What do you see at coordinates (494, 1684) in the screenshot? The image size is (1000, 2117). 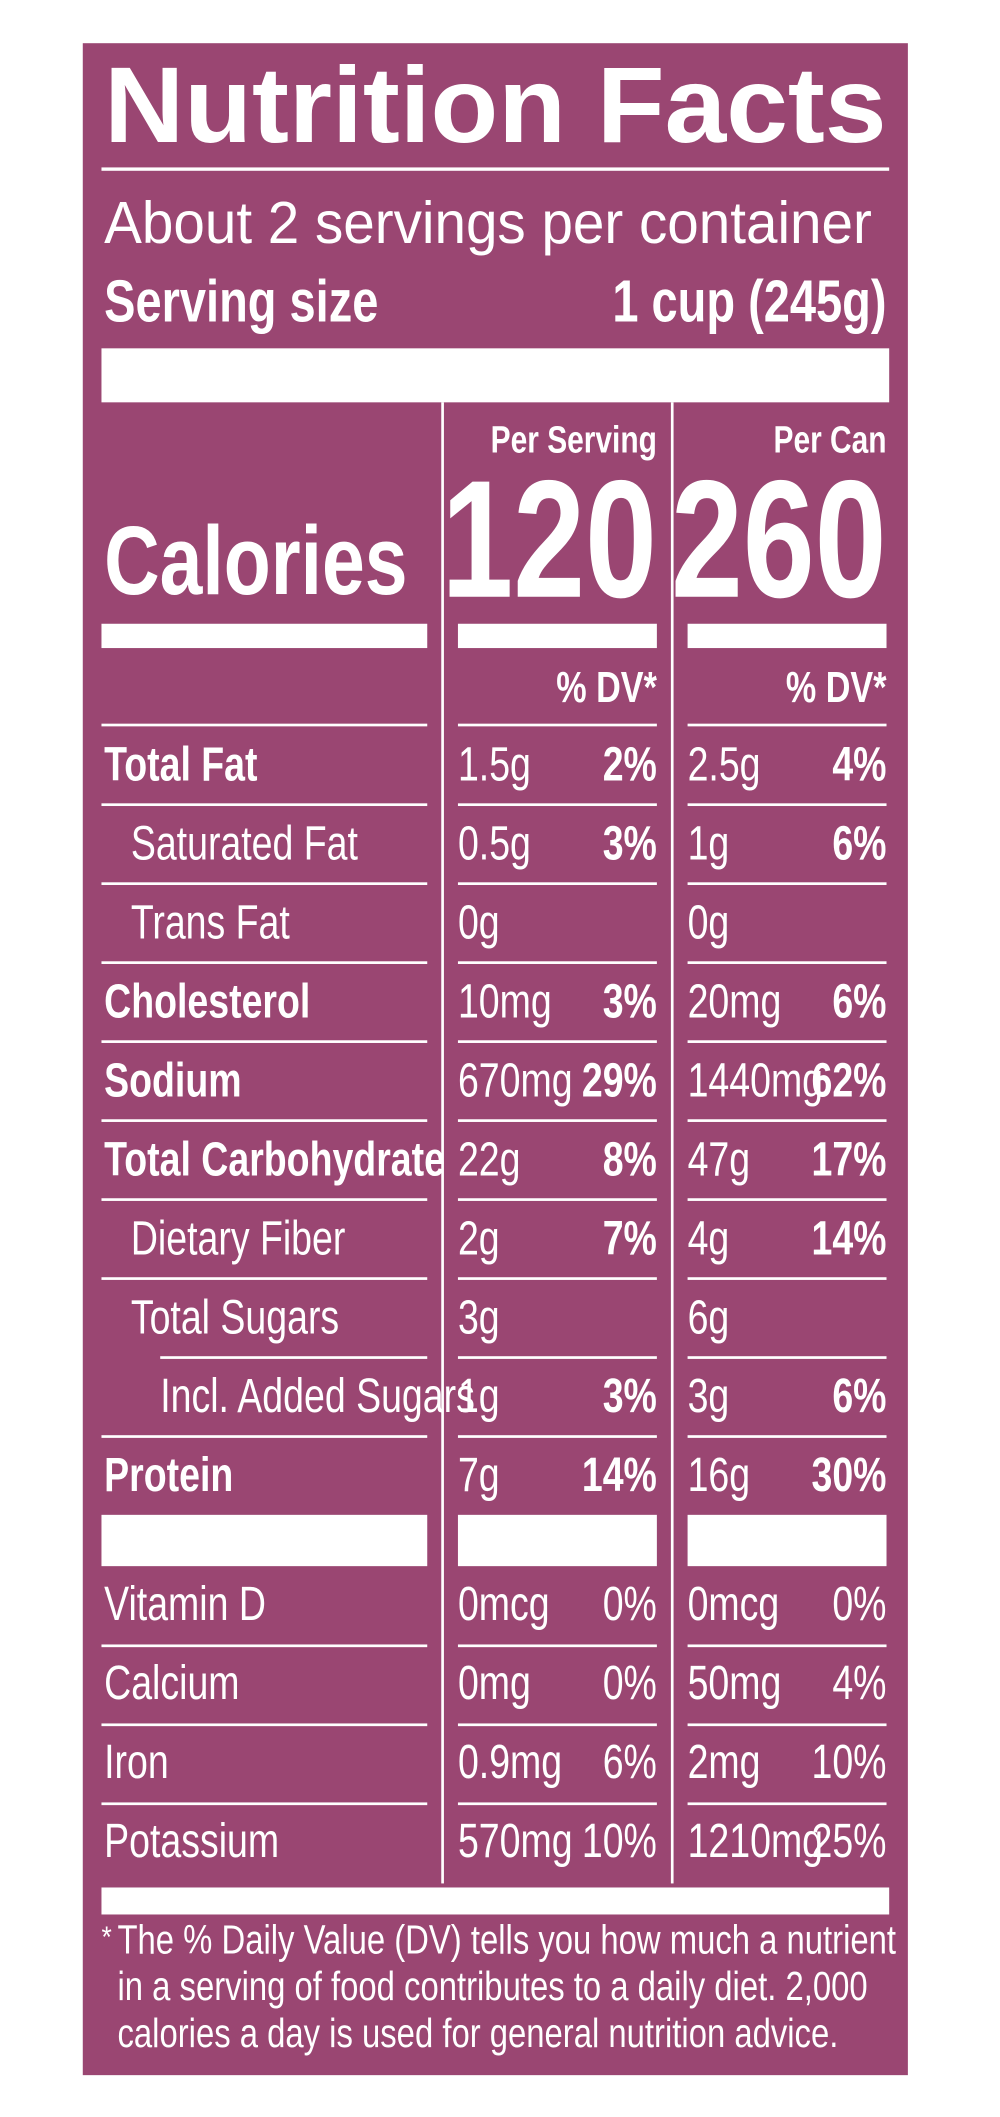 I see `amount: 0mg` at bounding box center [494, 1684].